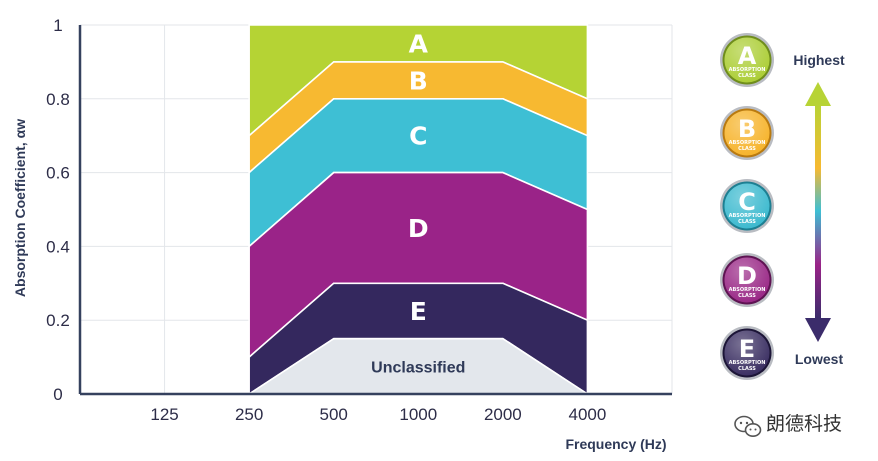 This screenshot has width=878, height=461. I want to click on band-label-b: B, so click(418, 80).